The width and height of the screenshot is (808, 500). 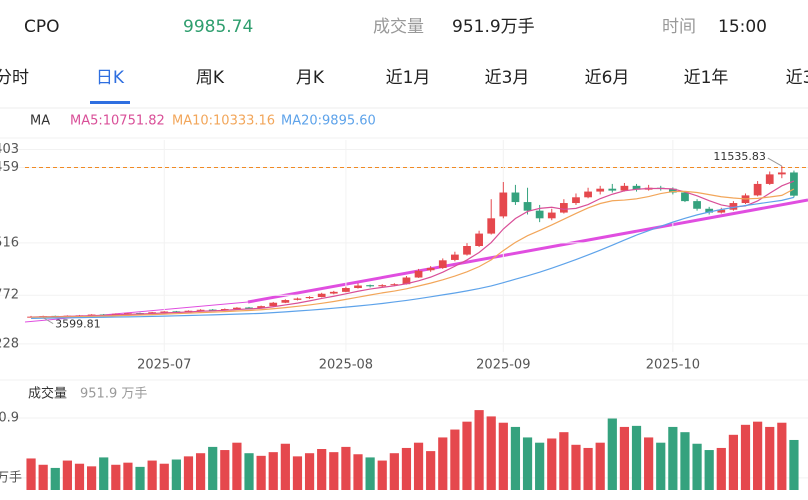 I want to click on time-label: 时间, so click(x=679, y=27).